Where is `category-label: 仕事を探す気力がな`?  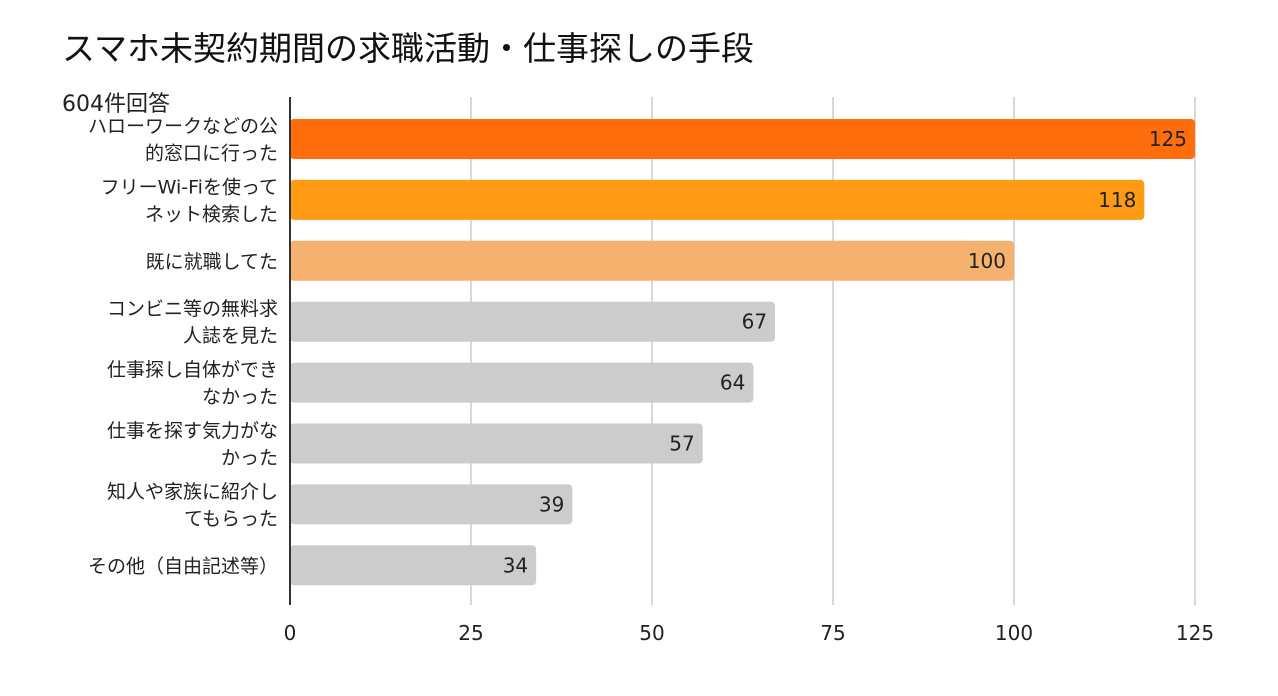 category-label: 仕事を探す気力がな is located at coordinates (192, 431).